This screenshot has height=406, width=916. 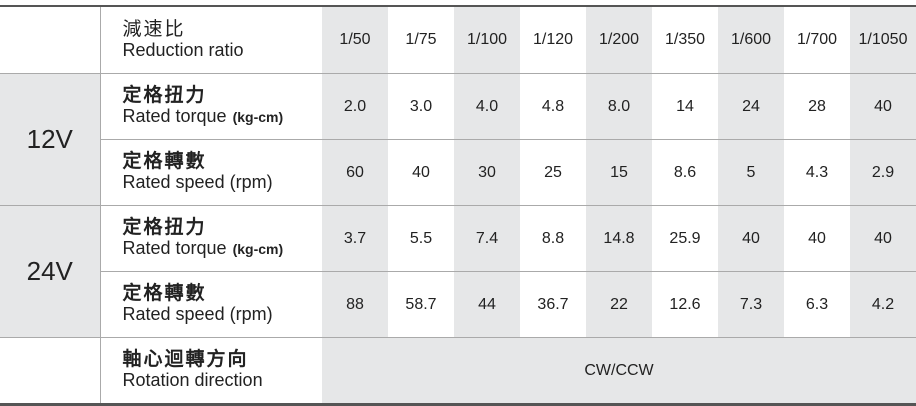 I want to click on value: 6.3, so click(x=817, y=304).